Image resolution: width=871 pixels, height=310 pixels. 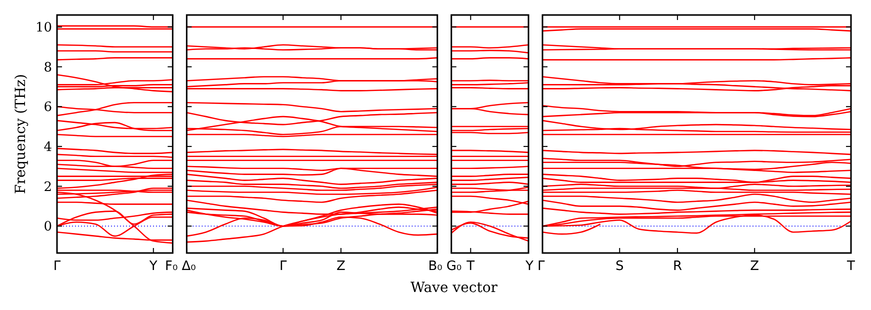 What do you see at coordinates (619, 266) in the screenshot?
I see `x-tick-label: S` at bounding box center [619, 266].